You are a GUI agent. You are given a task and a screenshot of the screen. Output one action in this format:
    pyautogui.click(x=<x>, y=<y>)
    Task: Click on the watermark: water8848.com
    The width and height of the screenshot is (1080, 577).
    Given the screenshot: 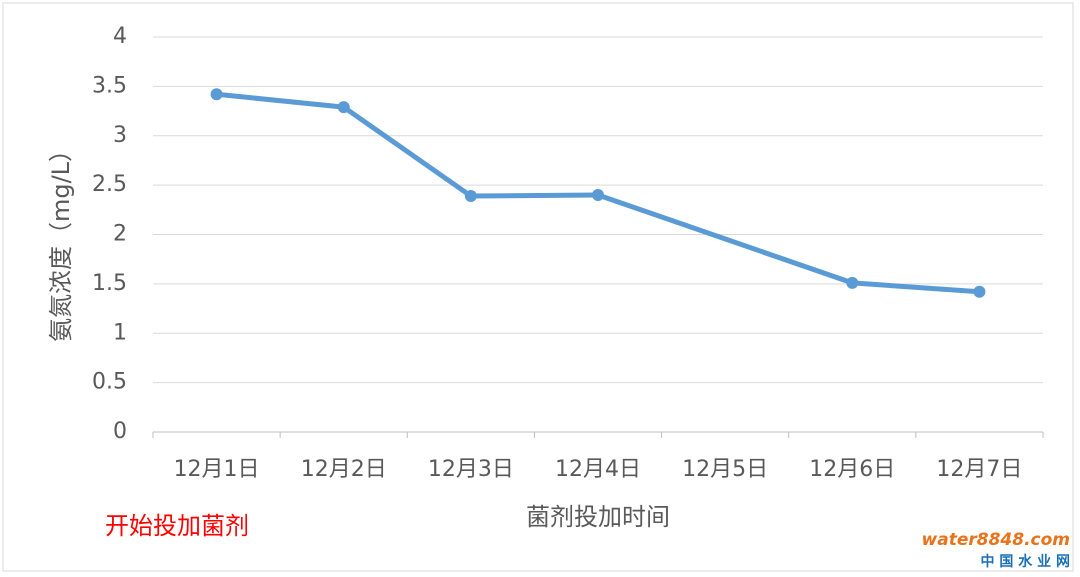 What is the action you would take?
    pyautogui.click(x=996, y=540)
    